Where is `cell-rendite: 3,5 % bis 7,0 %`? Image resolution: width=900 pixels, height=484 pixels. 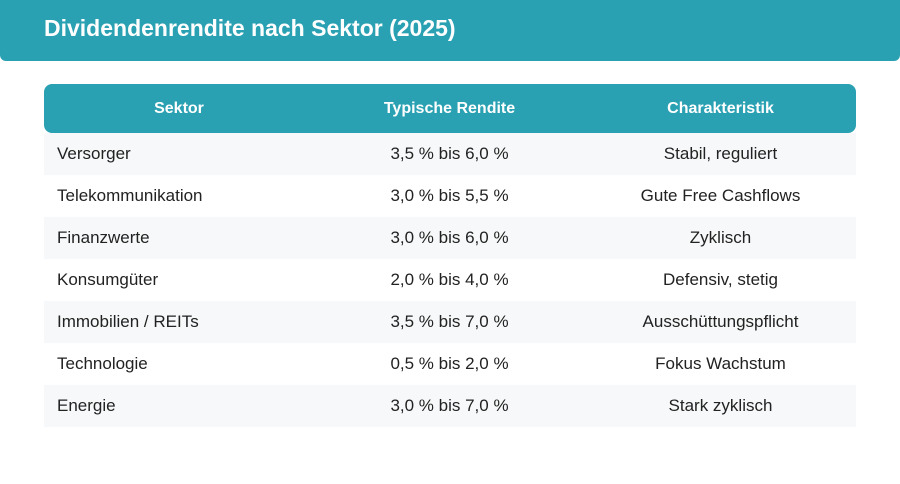
cell-rendite: 3,5 % bis 7,0 % is located at coordinates (449, 321).